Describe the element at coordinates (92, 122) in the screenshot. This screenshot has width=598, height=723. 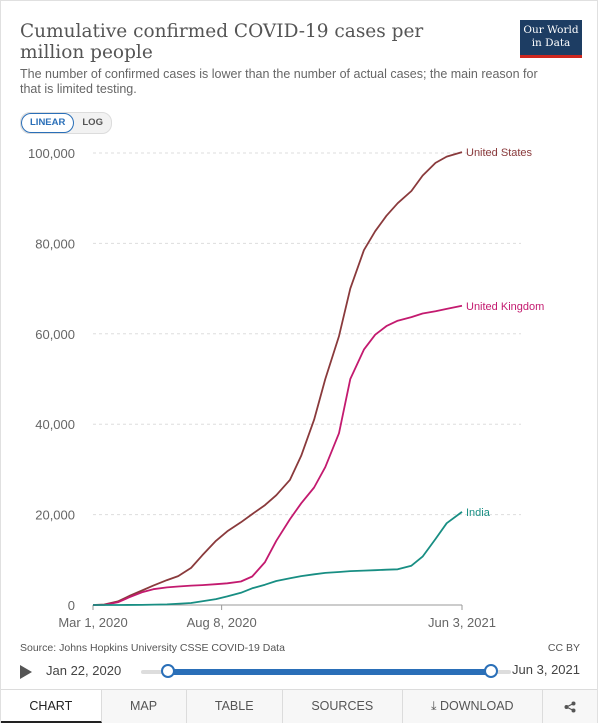
I see `log-scale-button: LOG` at that location.